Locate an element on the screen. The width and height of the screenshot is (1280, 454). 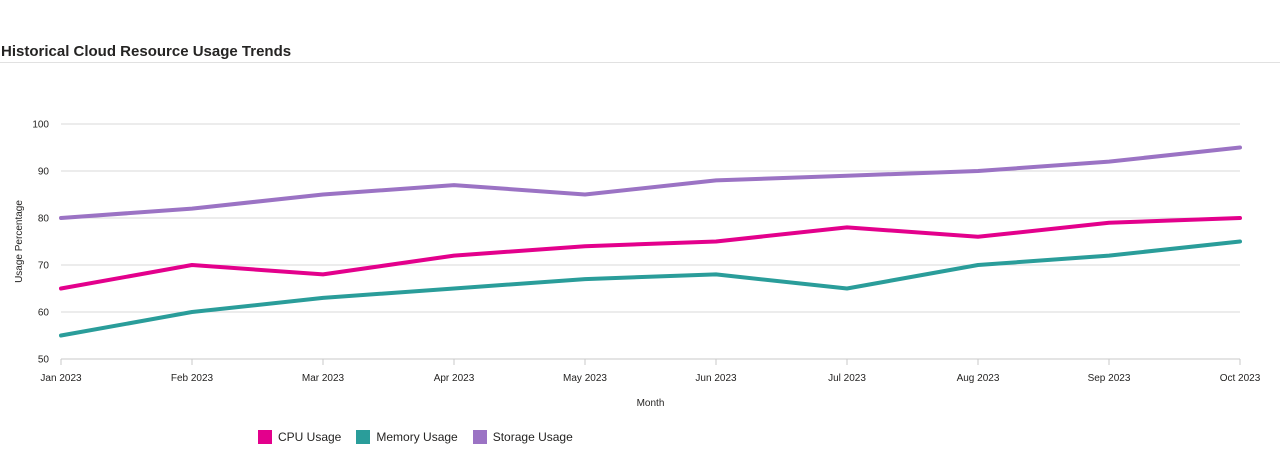
legend-item: Storage Usage is located at coordinates (522, 437).